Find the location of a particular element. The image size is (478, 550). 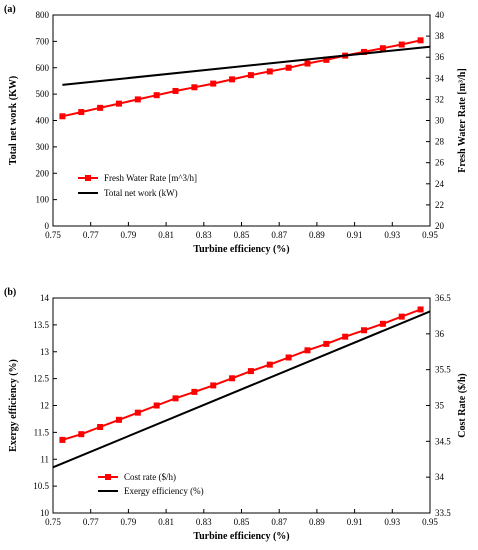

x-tick-label: 0.93 is located at coordinates (392, 522).